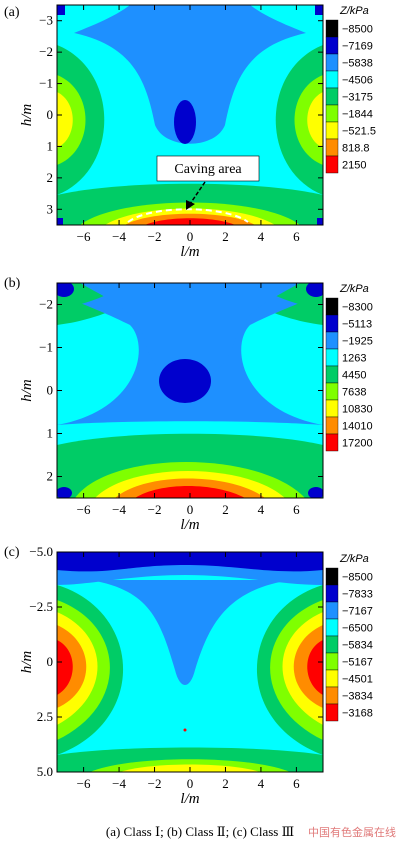 The width and height of the screenshot is (400, 845). What do you see at coordinates (354, 166) in the screenshot?
I see `legend-label: 2150` at bounding box center [354, 166].